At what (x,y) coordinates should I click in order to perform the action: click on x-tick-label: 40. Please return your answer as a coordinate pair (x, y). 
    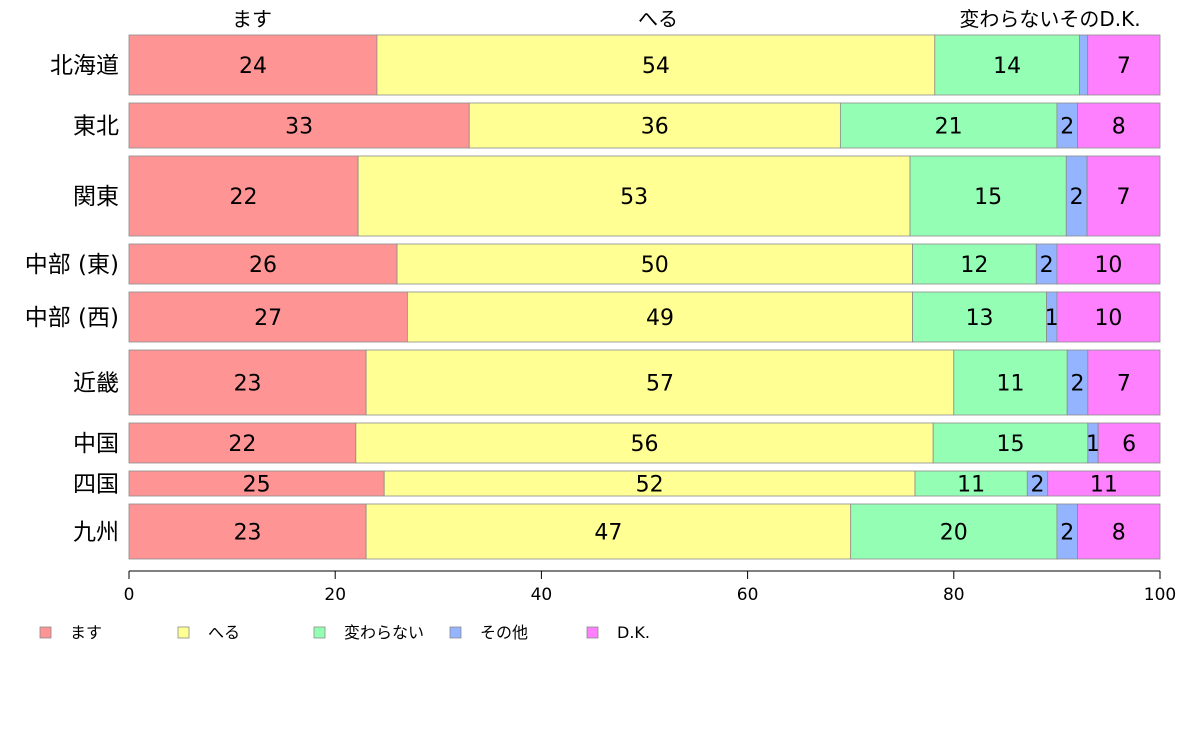
    Looking at the image, I should click on (542, 595).